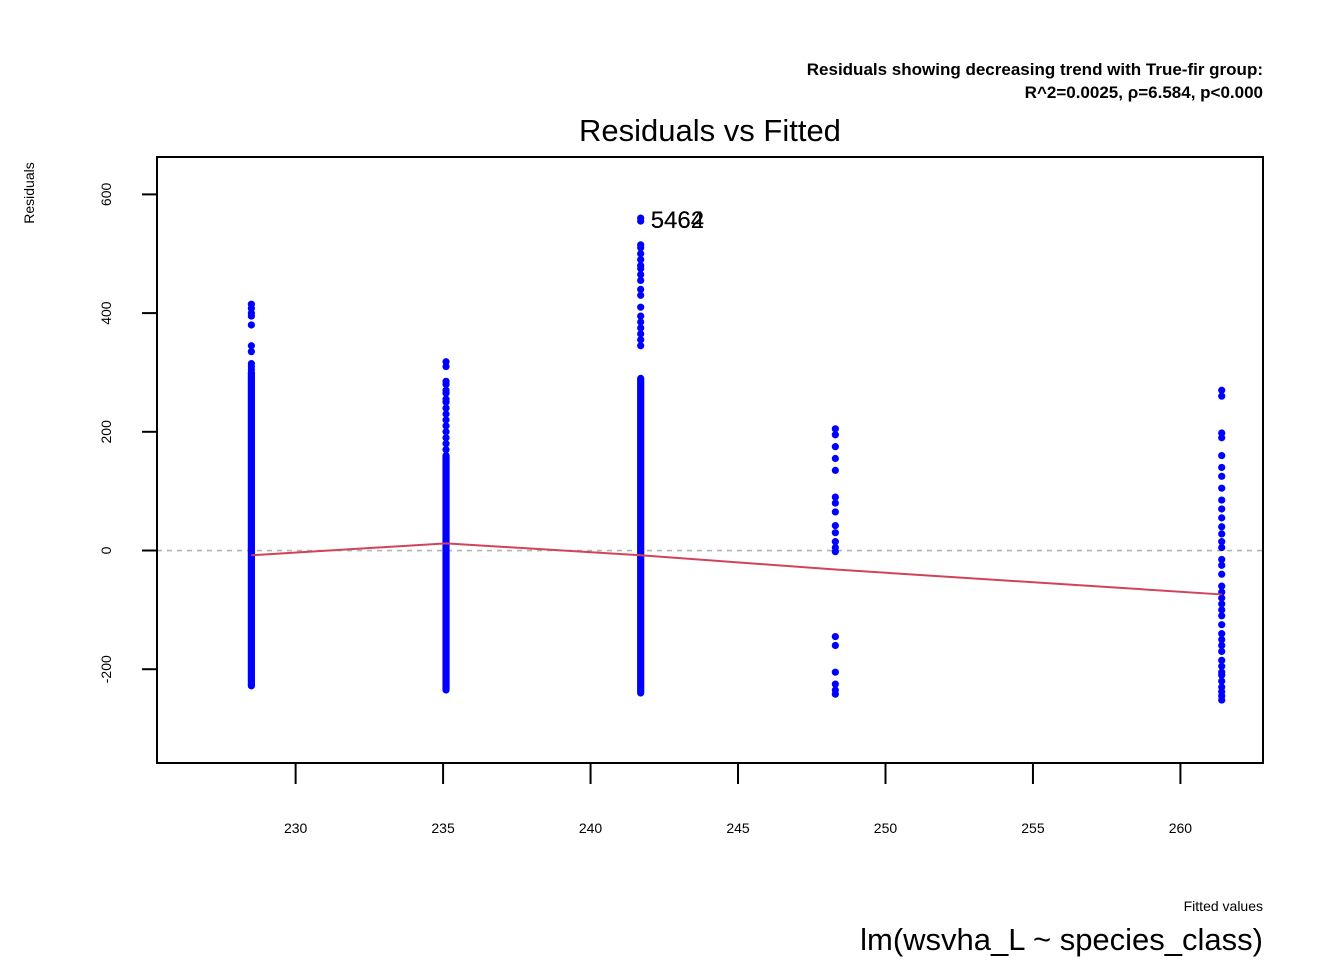 The image size is (1344, 960). I want to click on y-tick-label: 200, so click(106, 432).